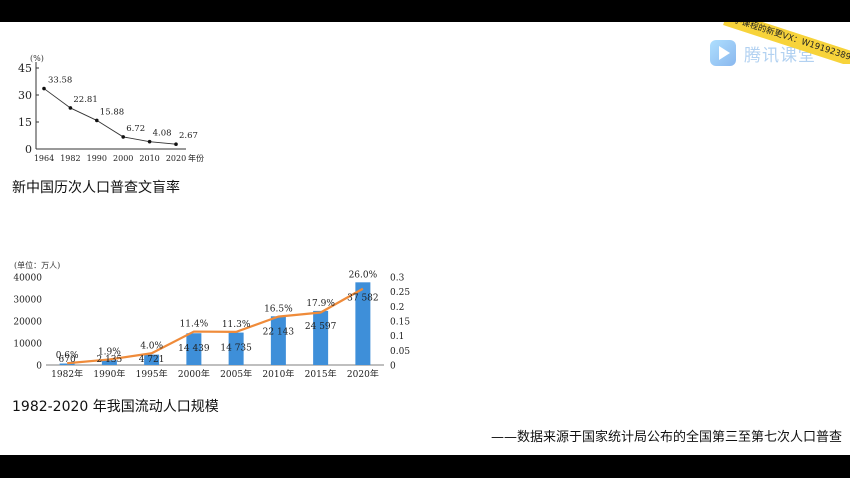 The width and height of the screenshot is (850, 478). I want to click on y-tick-label: 30, so click(25, 95).